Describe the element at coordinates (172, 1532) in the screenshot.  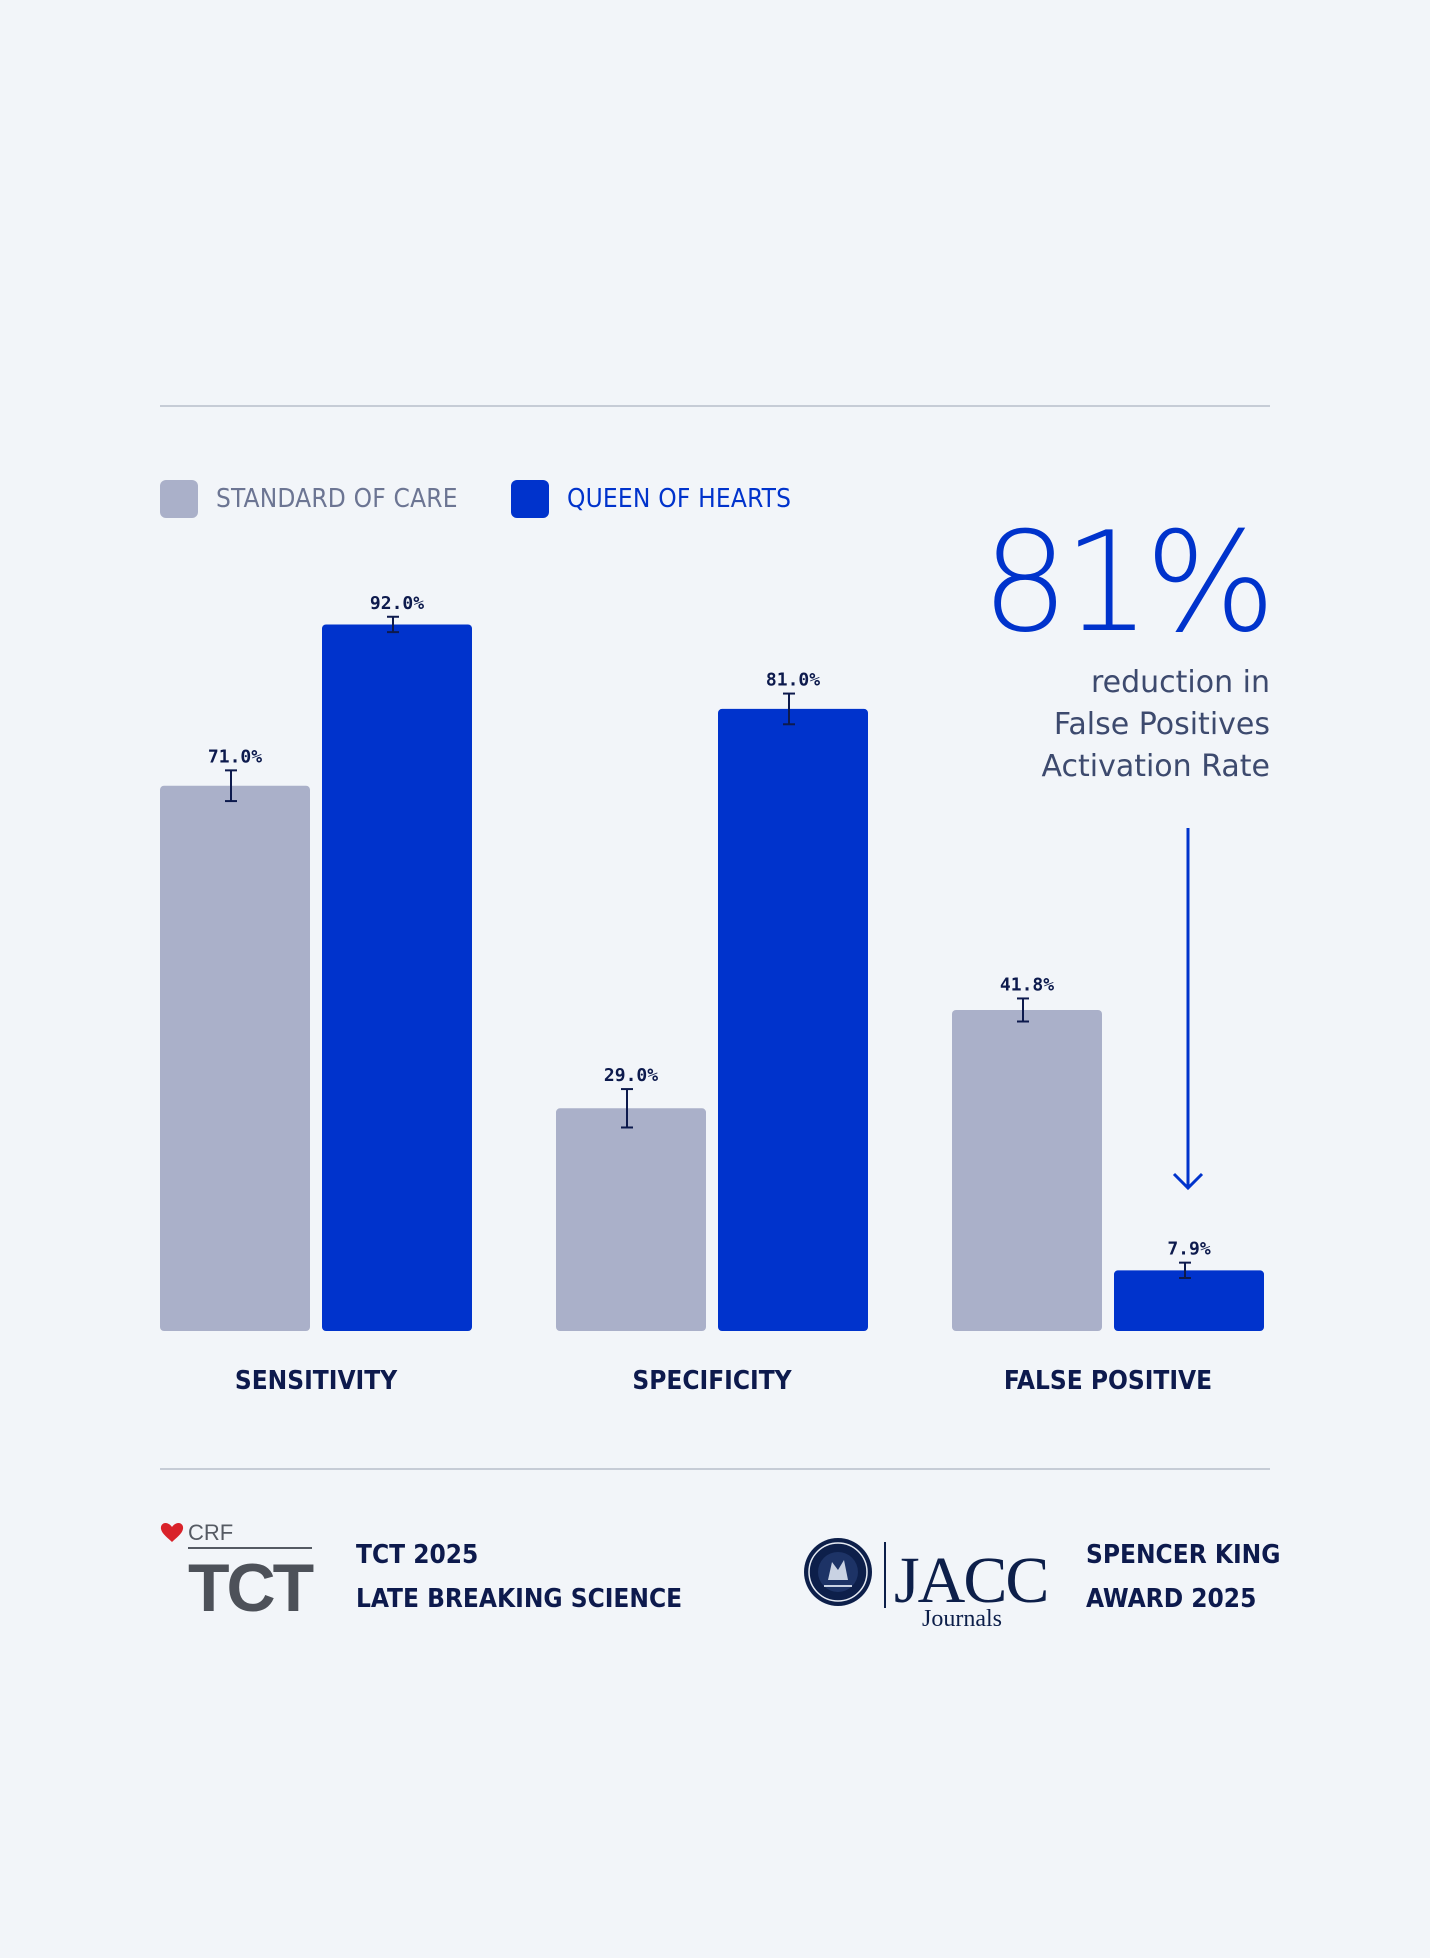
I see `heart-icon` at that location.